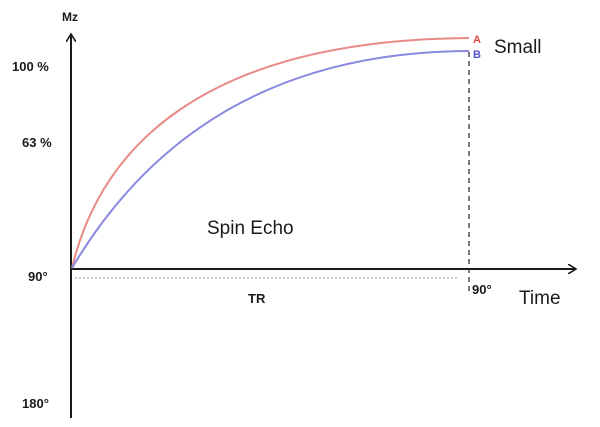 Image resolution: width=600 pixels, height=427 pixels. I want to click on y-axis-label: Mz, so click(70, 17).